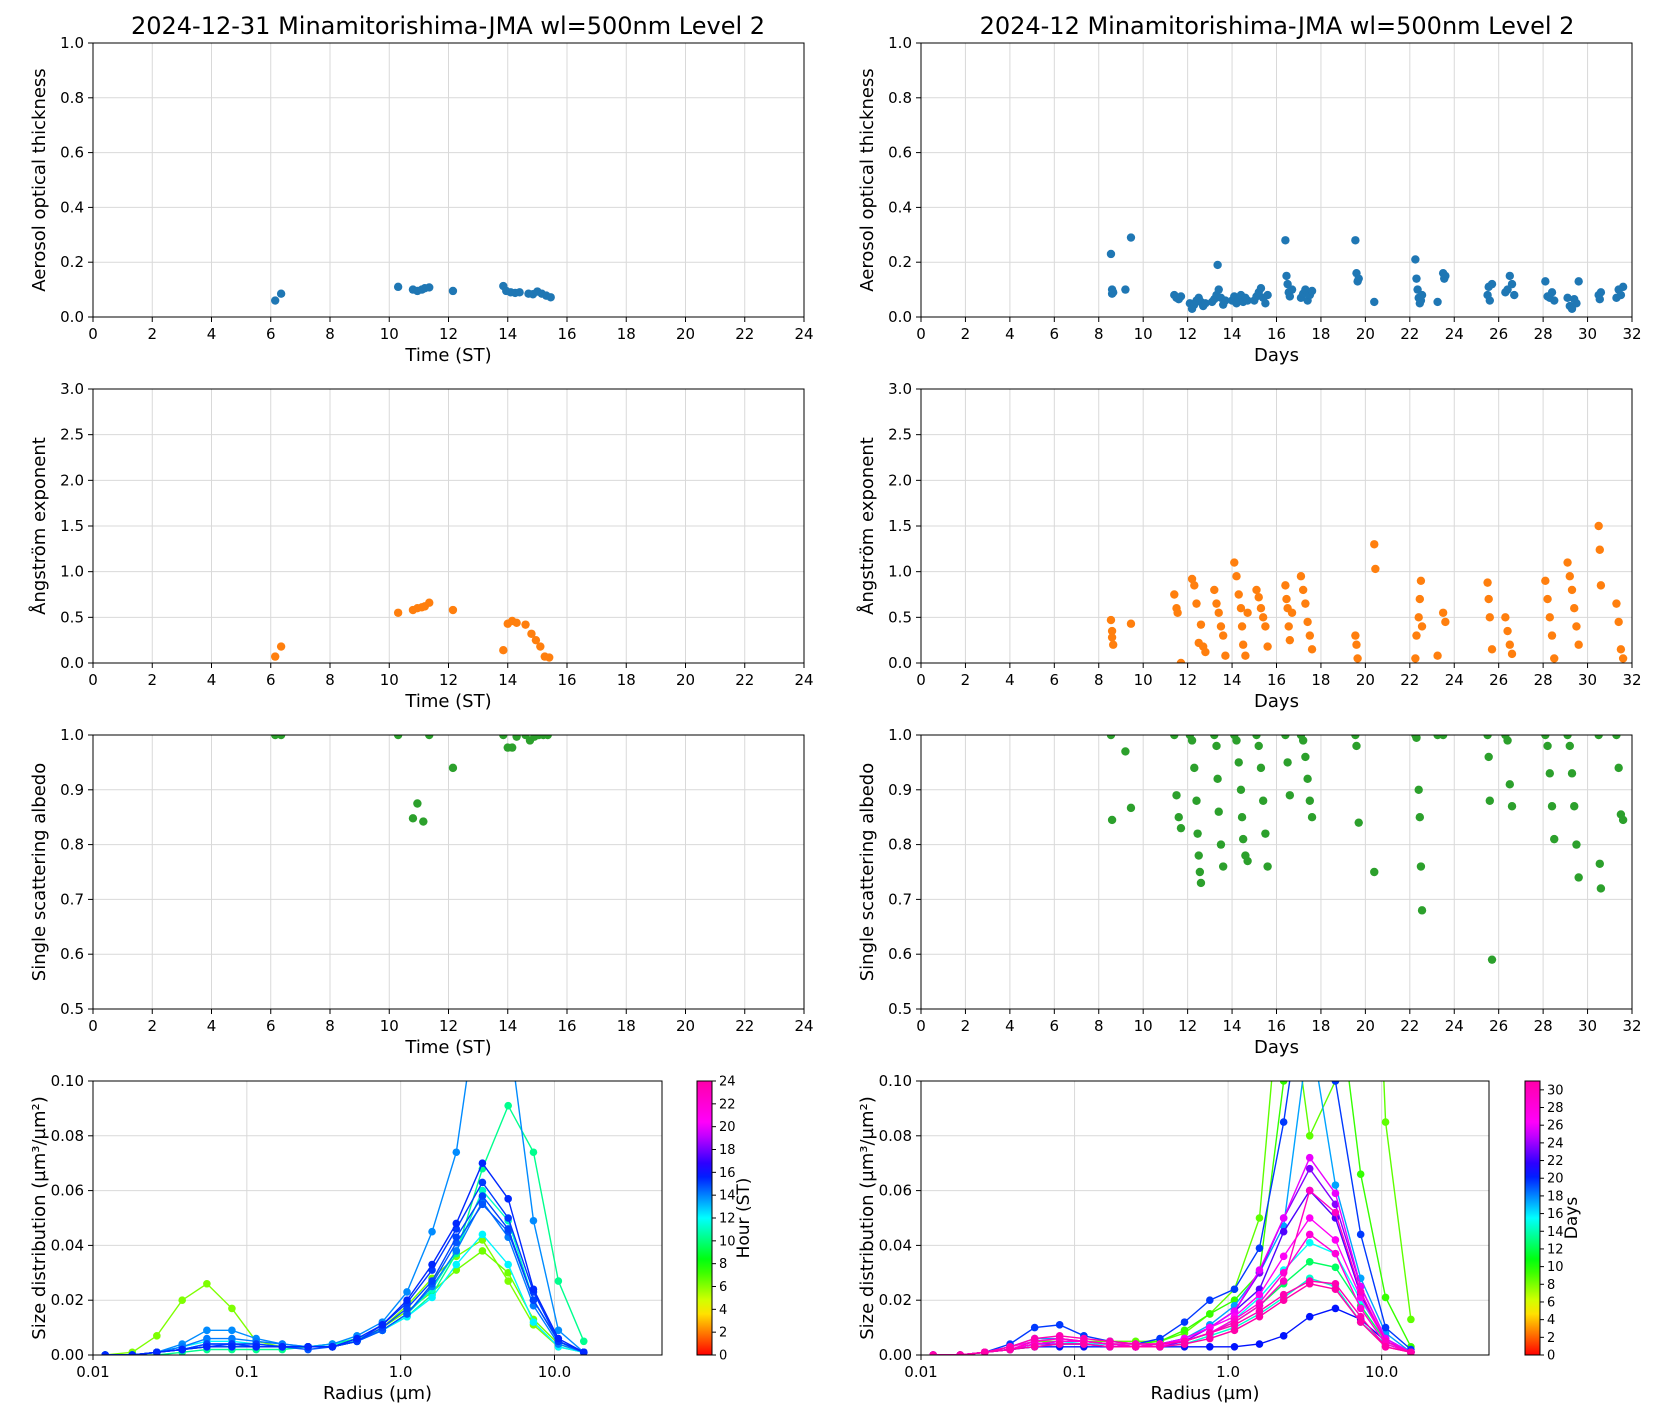 The height and width of the screenshot is (1420, 1654). I want to click on y-tick-label: 3.0, so click(72, 389).